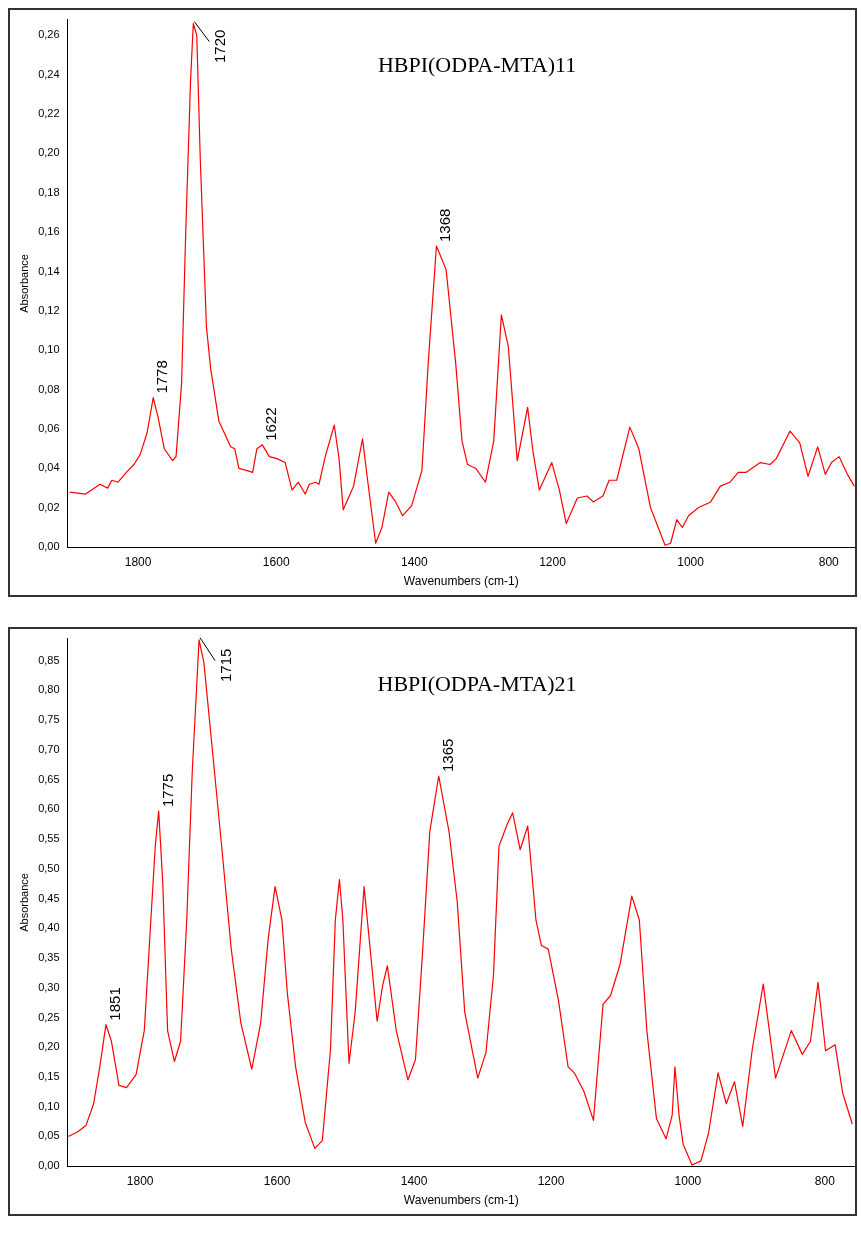  I want to click on y-tick-label: 0,26, so click(49, 34).